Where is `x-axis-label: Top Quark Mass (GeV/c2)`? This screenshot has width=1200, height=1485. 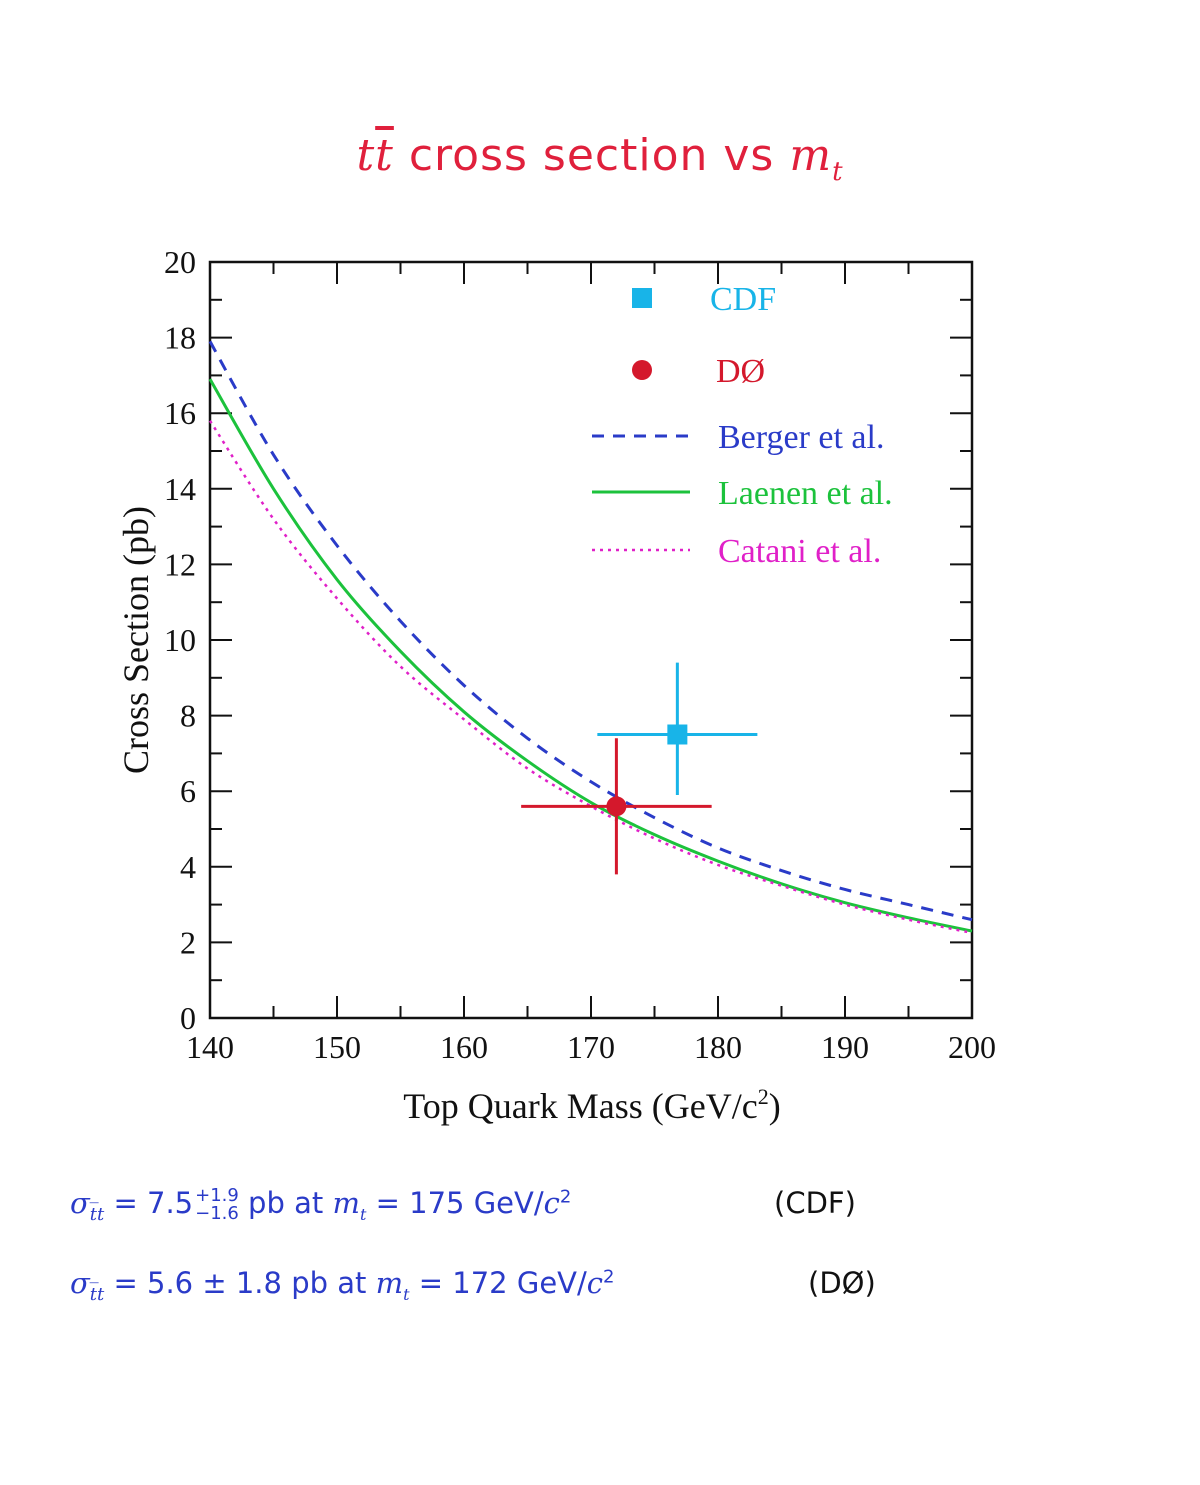
x-axis-label: Top Quark Mass (GeV/c2) is located at coordinates (591, 1105).